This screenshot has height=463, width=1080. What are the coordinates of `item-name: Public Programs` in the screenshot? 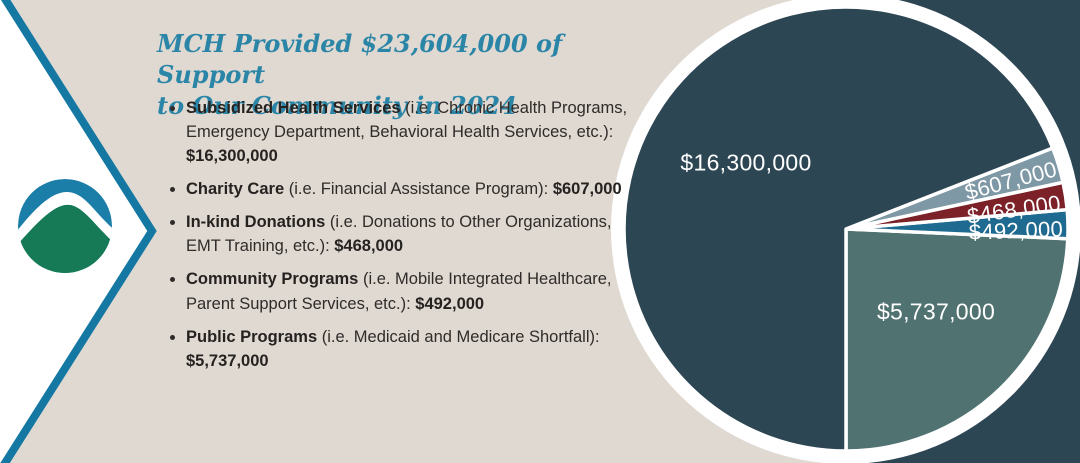 It's located at (252, 336).